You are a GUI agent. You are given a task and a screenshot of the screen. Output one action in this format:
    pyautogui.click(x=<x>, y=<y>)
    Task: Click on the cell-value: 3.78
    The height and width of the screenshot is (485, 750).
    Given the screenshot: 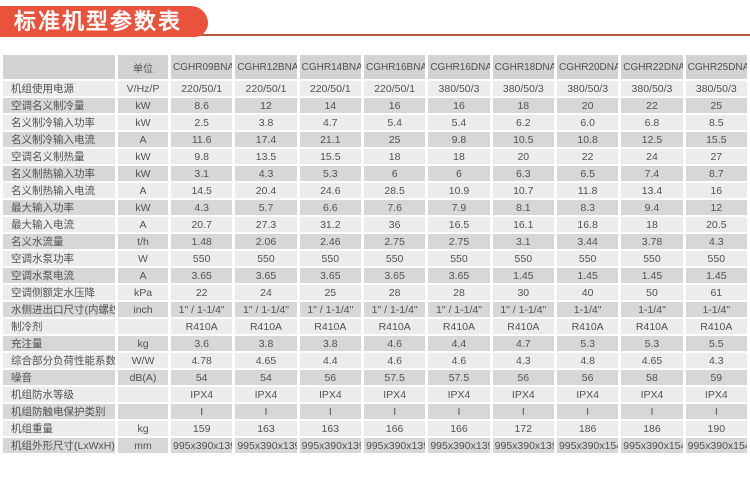 What is the action you would take?
    pyautogui.click(x=652, y=241)
    